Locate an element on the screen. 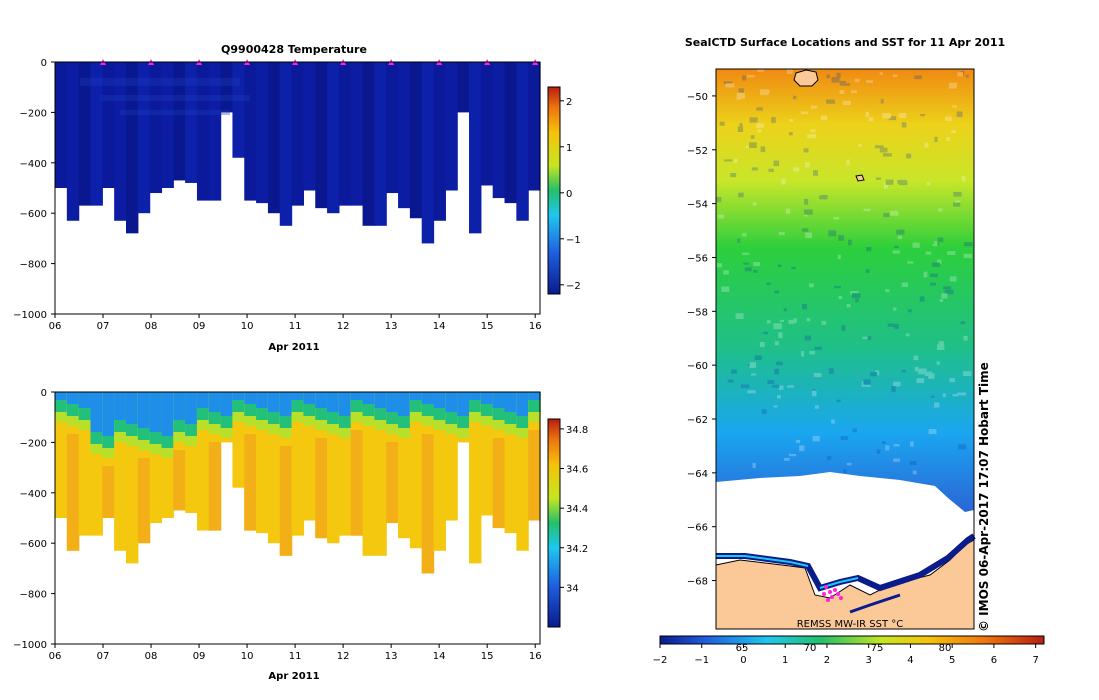  colorbar-tick-label: 2 is located at coordinates (569, 102).